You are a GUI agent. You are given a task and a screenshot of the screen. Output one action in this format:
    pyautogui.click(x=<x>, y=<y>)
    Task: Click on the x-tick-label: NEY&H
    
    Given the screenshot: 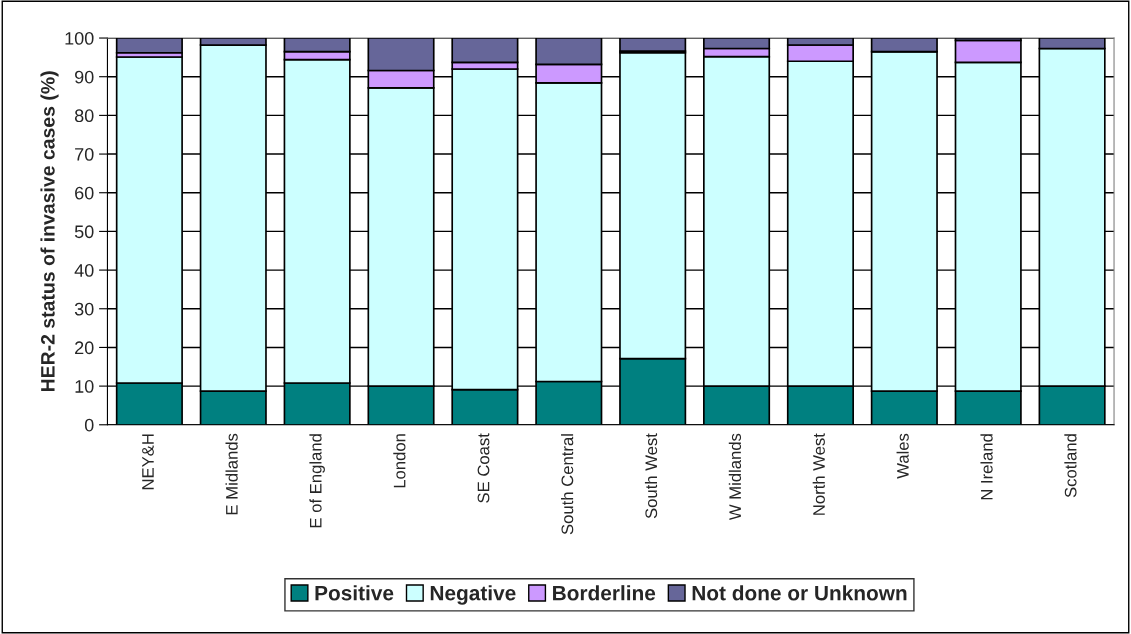 What is the action you would take?
    pyautogui.click(x=148, y=462)
    